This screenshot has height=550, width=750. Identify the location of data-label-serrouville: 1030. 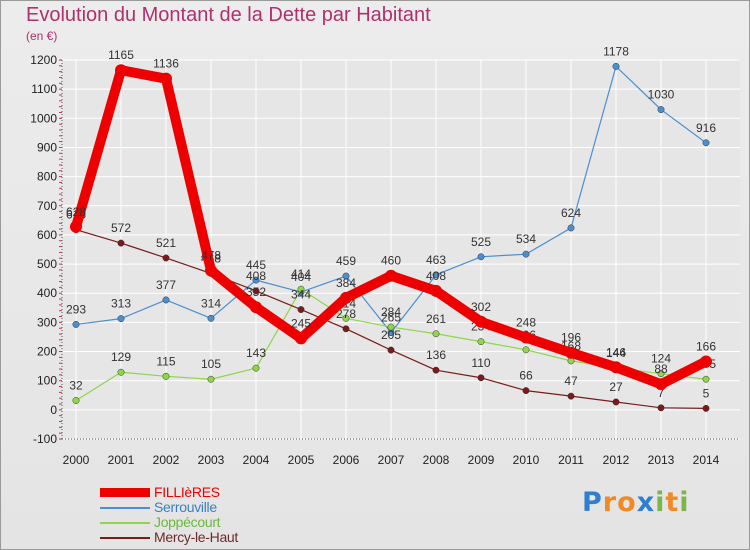
(661, 95).